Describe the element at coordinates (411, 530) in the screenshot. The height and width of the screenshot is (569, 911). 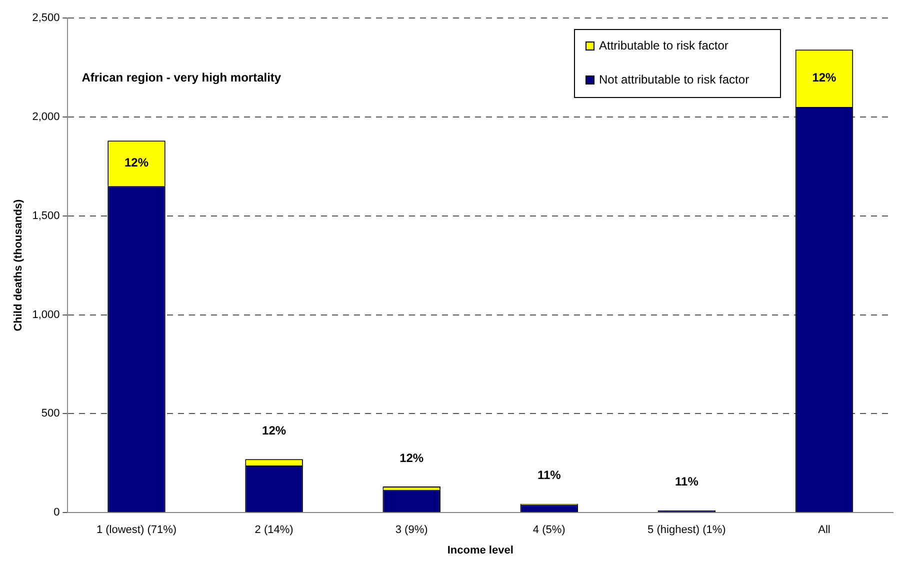
I see `x-tick-label: 3 (9%)` at that location.